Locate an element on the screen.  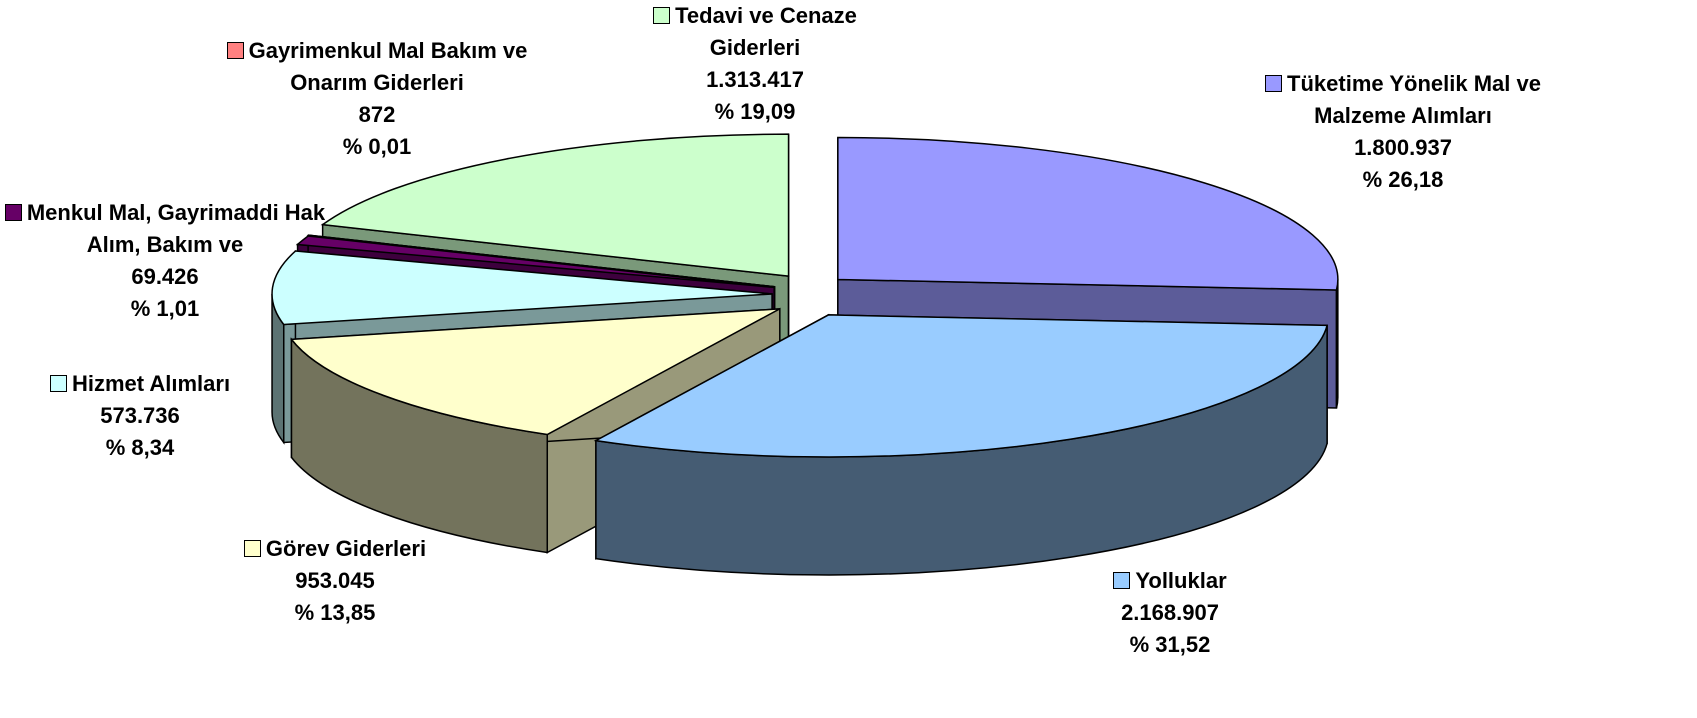
legend-entry: Hizmet Alımları is located at coordinates (140, 384).